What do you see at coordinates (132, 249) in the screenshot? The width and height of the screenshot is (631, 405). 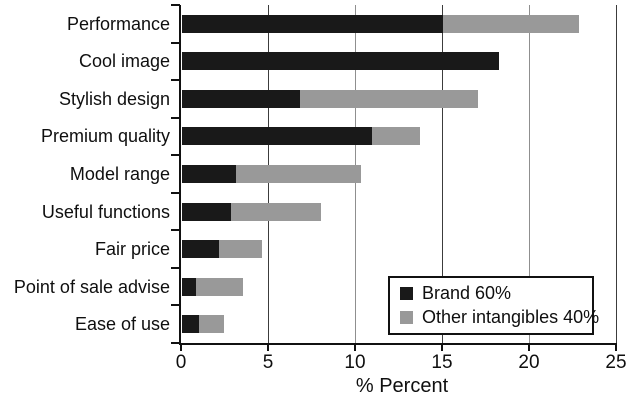 I see `category-label: Fair price` at bounding box center [132, 249].